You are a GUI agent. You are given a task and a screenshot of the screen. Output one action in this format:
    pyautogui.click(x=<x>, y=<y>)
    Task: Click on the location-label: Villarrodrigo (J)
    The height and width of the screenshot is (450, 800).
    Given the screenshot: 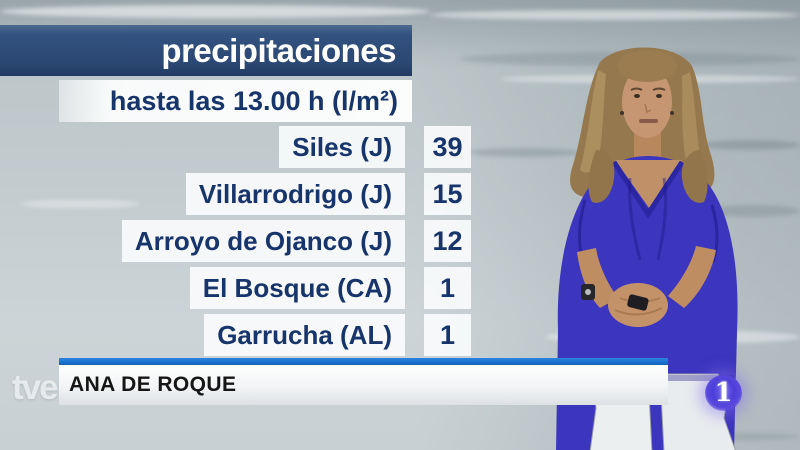 What is the action you would take?
    pyautogui.click(x=295, y=194)
    